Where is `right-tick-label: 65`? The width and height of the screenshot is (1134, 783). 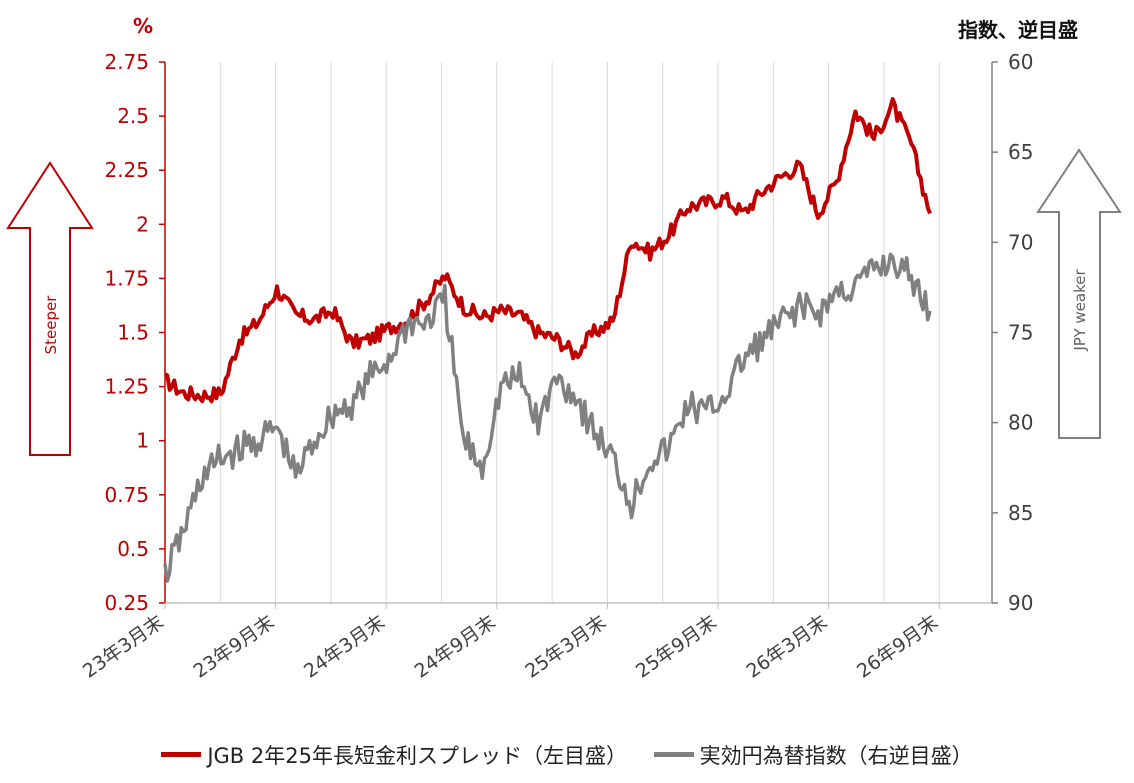 right-tick-label: 65 is located at coordinates (1020, 152).